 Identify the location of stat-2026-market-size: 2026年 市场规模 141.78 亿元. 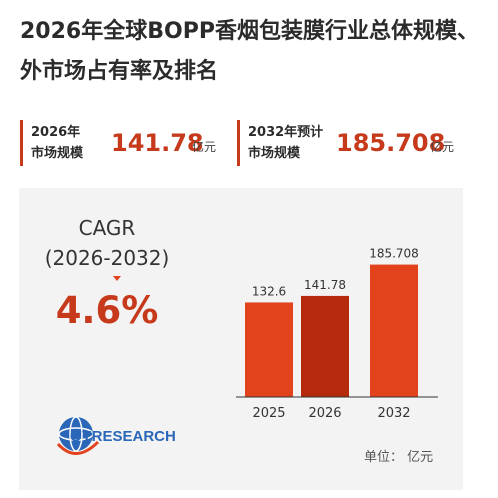
(121, 143).